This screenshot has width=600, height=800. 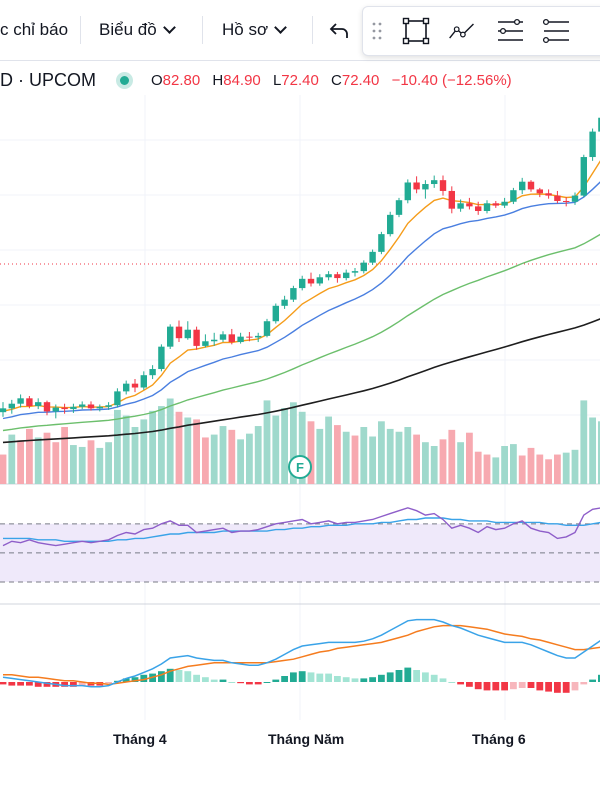 I want to click on volume-marker: F, so click(x=300, y=467).